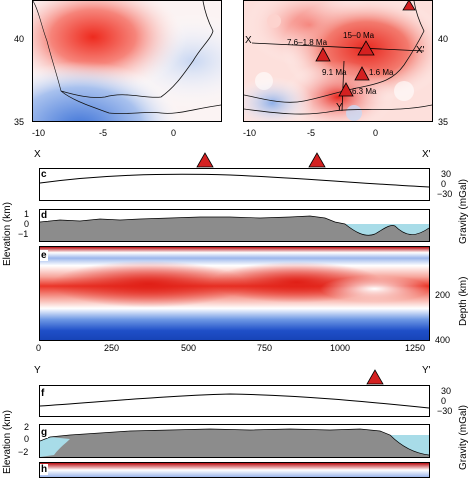 The height and width of the screenshot is (478, 474). I want to click on map-left-lon-0: 0, so click(174, 133).